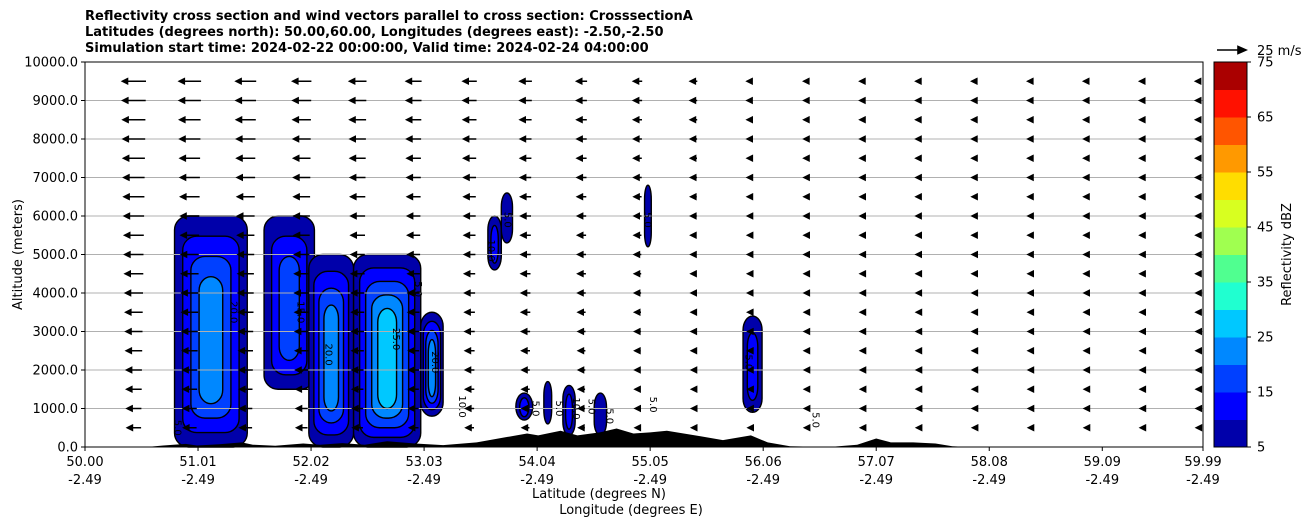  I want to click on contour-label-10: 5.0, so click(535, 409).